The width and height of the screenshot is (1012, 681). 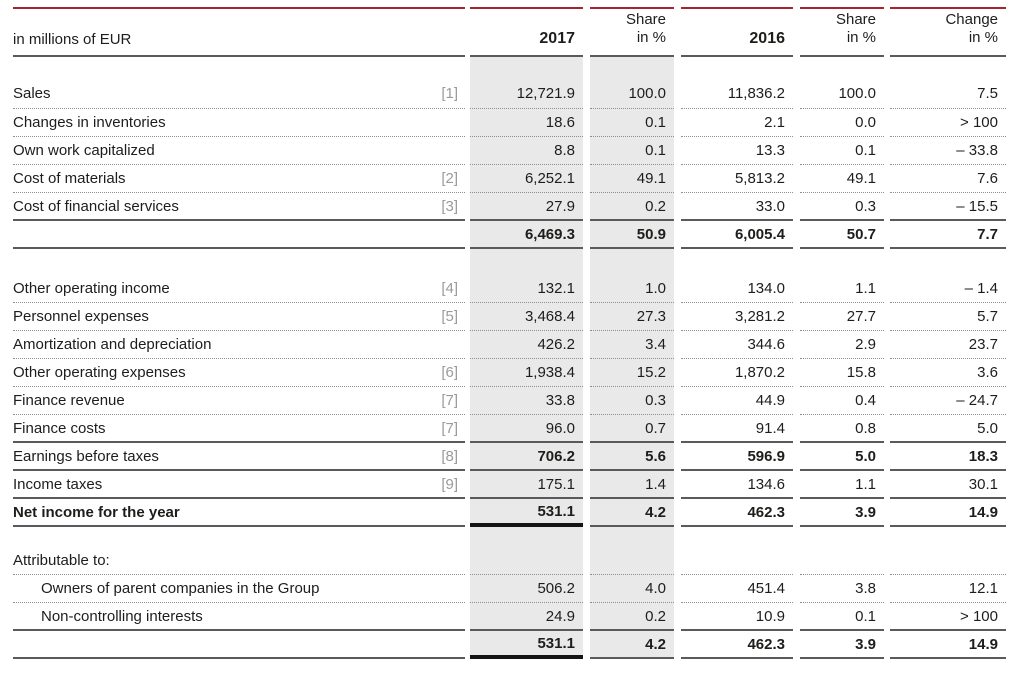 What do you see at coordinates (948, 345) in the screenshot?
I see `value-change: 23.7` at bounding box center [948, 345].